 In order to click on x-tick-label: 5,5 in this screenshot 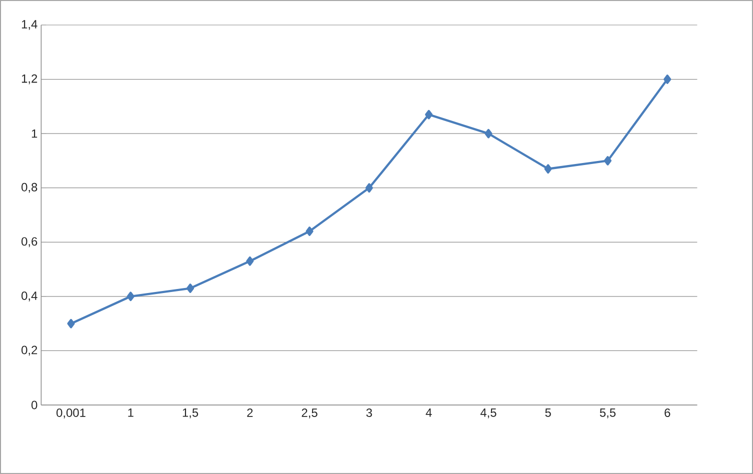, I will do `click(608, 413)`.